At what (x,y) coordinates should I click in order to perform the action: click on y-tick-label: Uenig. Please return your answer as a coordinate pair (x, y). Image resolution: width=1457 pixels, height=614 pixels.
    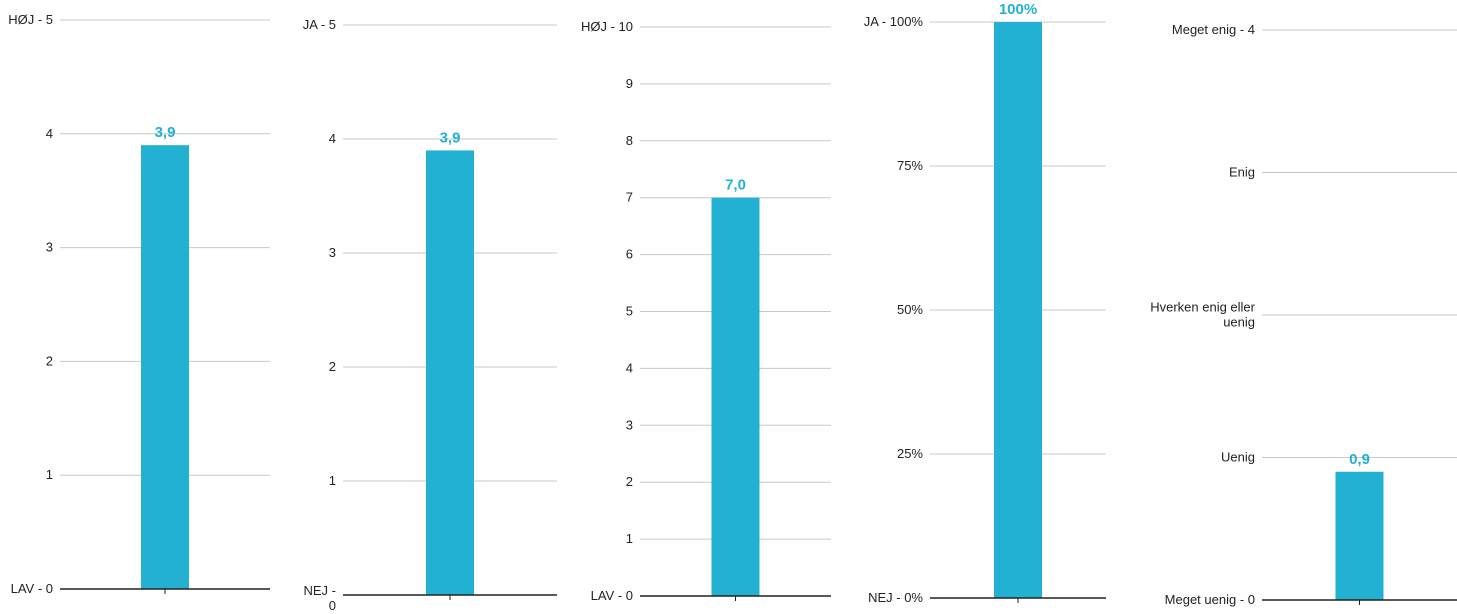
    Looking at the image, I should click on (1238, 457).